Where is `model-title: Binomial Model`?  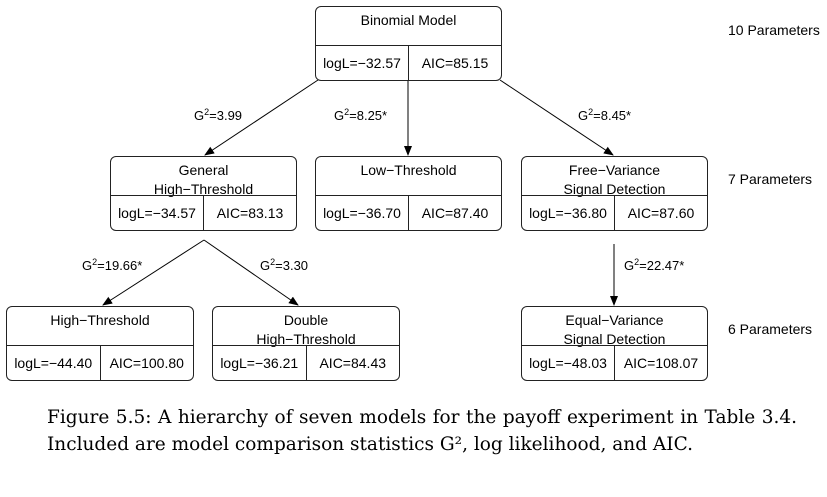 model-title: Binomial Model is located at coordinates (408, 20).